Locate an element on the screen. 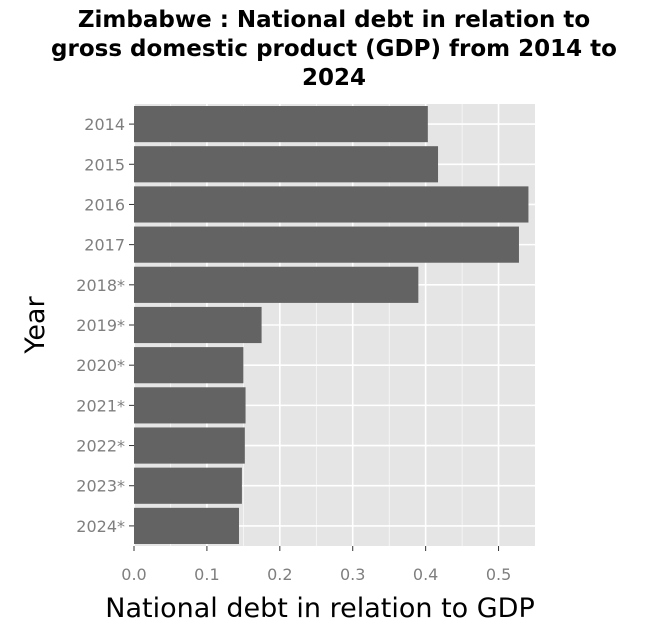 The width and height of the screenshot is (668, 634). y-tick-label: 2022* is located at coordinates (100, 446).